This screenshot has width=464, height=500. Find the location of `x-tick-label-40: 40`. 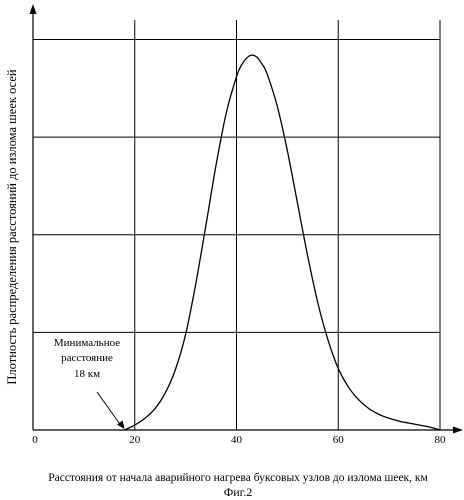

x-tick-label-40: 40 is located at coordinates (237, 440).